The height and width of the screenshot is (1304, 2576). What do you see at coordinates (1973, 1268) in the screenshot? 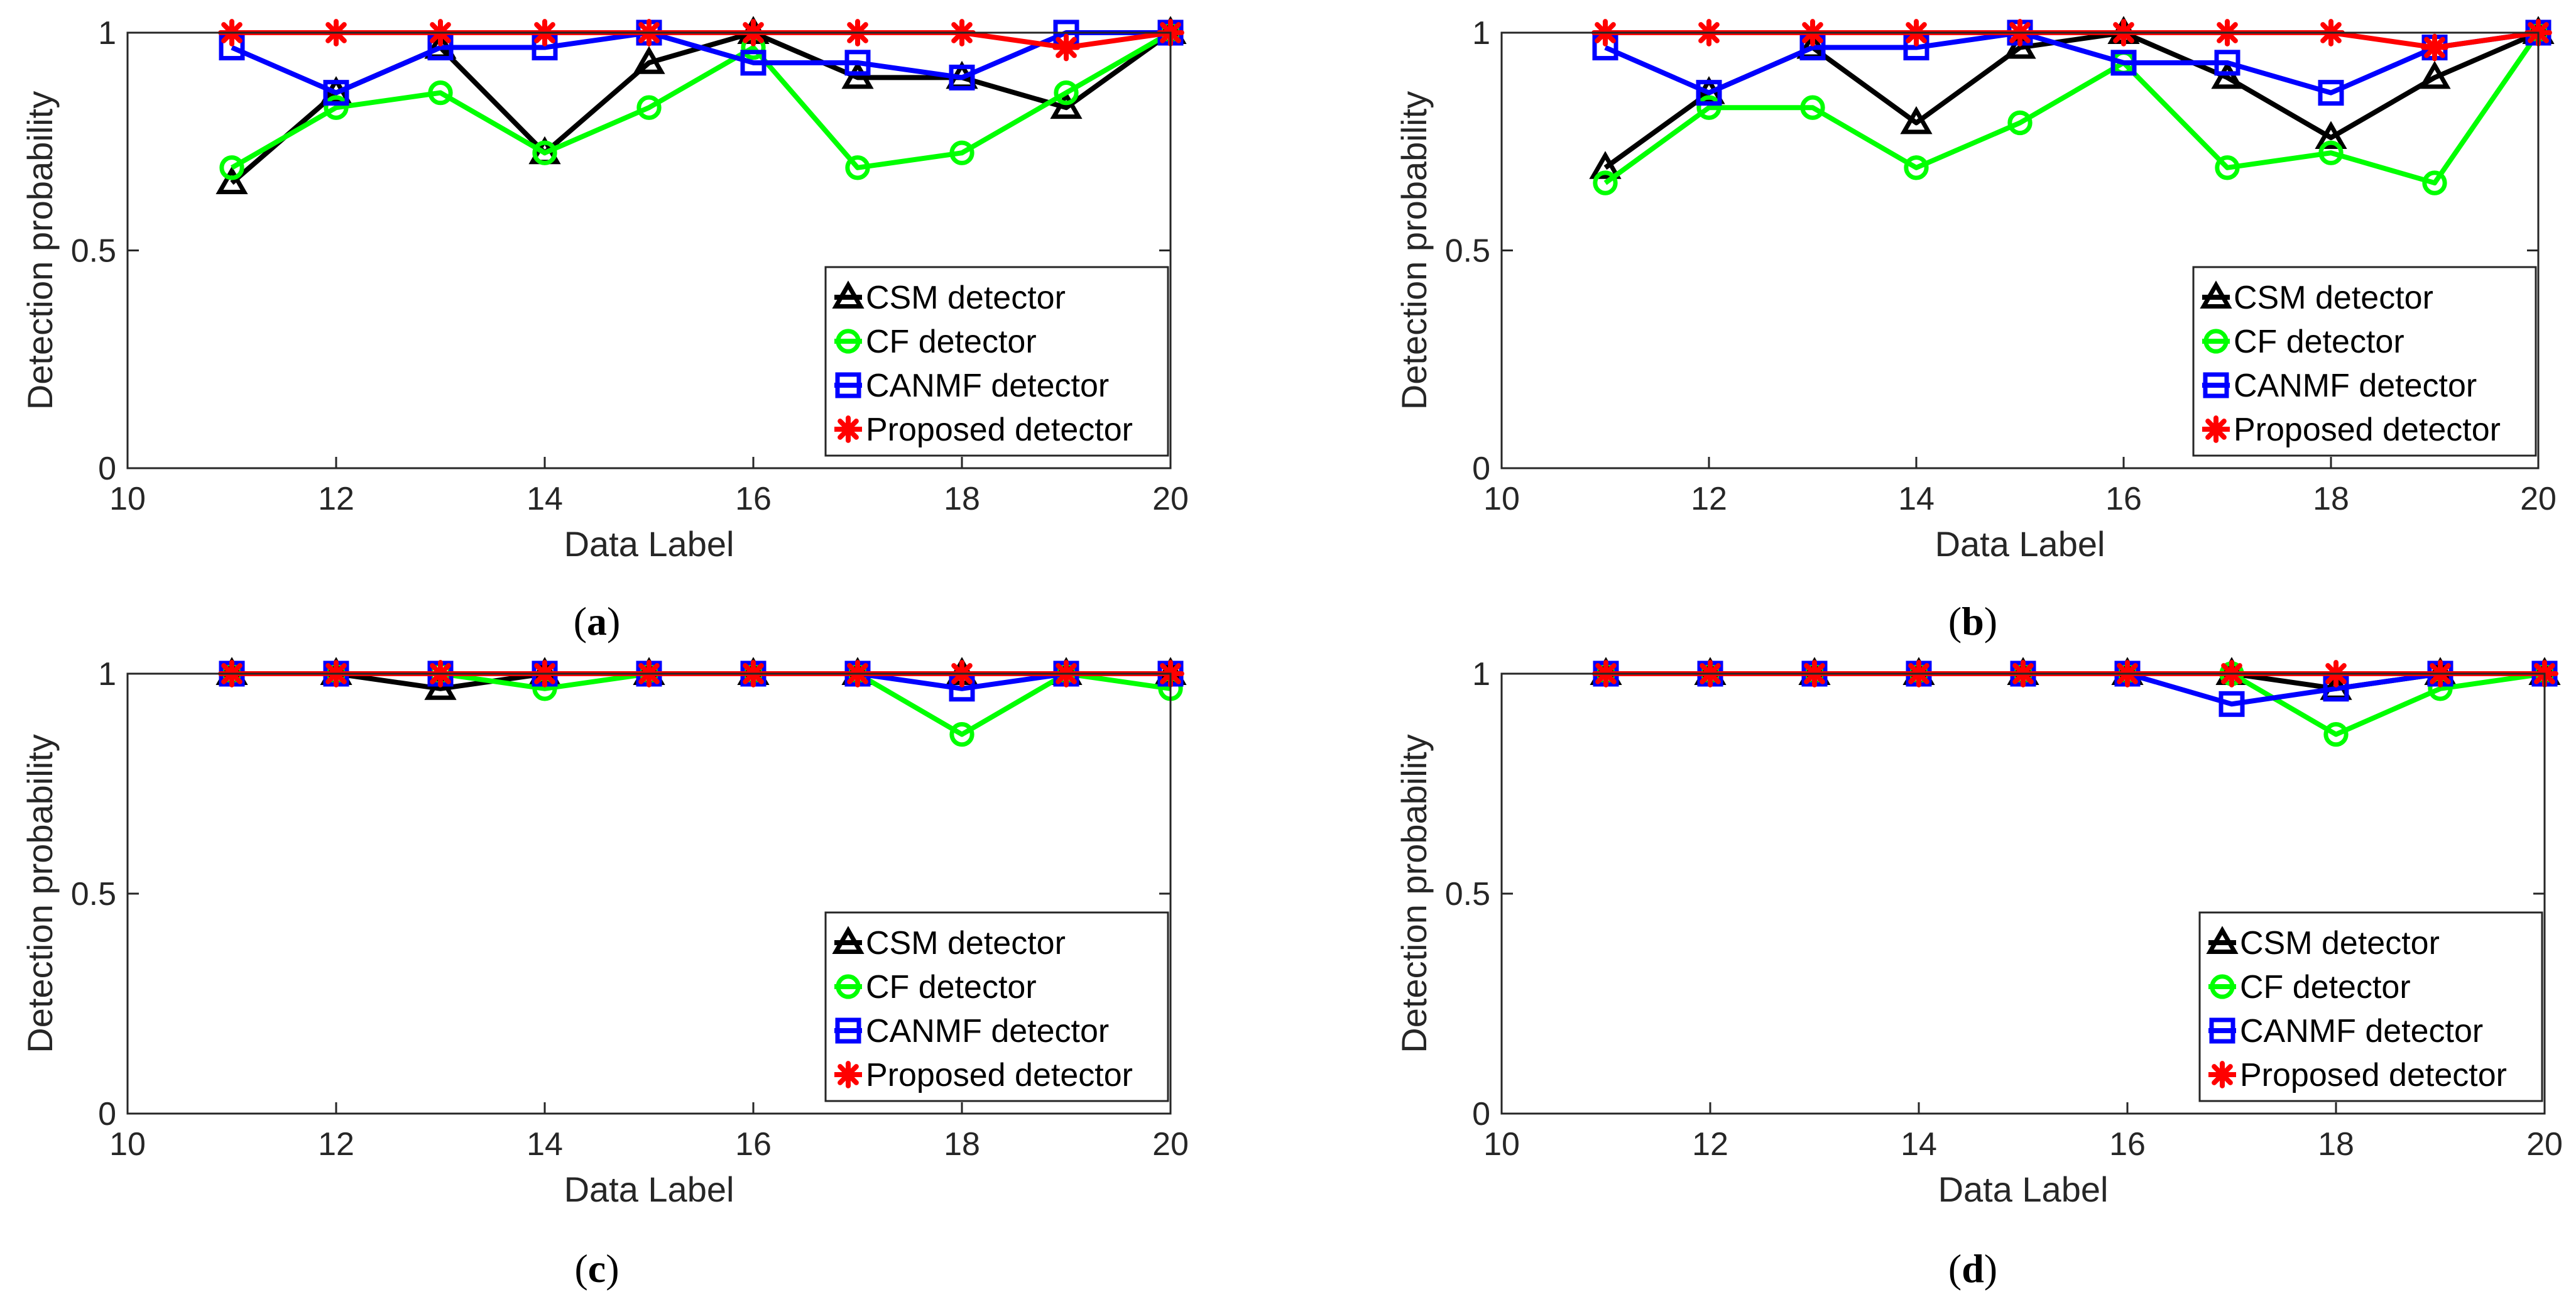
I see `caption-letter: d` at bounding box center [1973, 1268].